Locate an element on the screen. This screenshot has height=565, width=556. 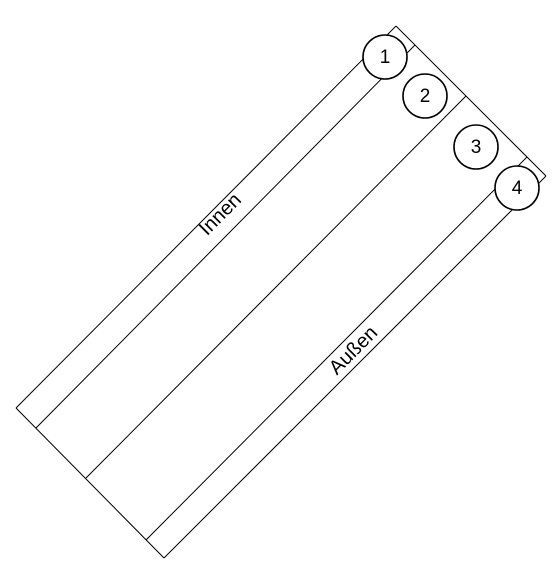
layer-marker-3-number: 3 is located at coordinates (476, 147).